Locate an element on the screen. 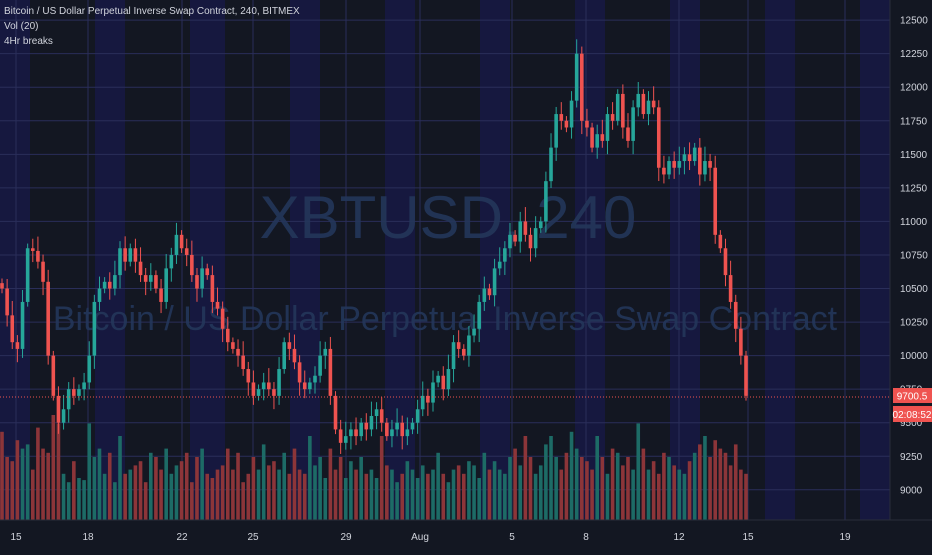  time-tick-label: Aug is located at coordinates (420, 537).